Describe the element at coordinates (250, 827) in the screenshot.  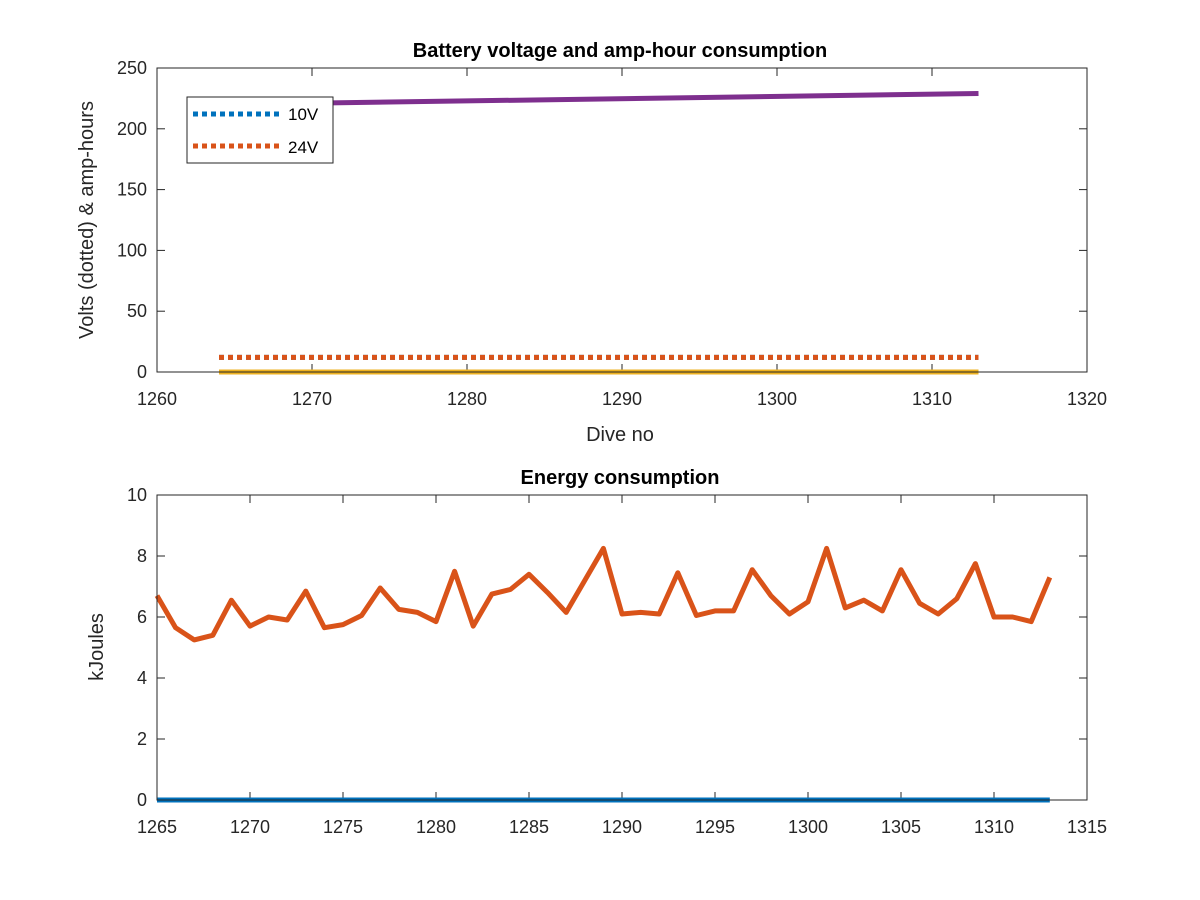
I see `energy-x-tick-label: 1270` at that location.